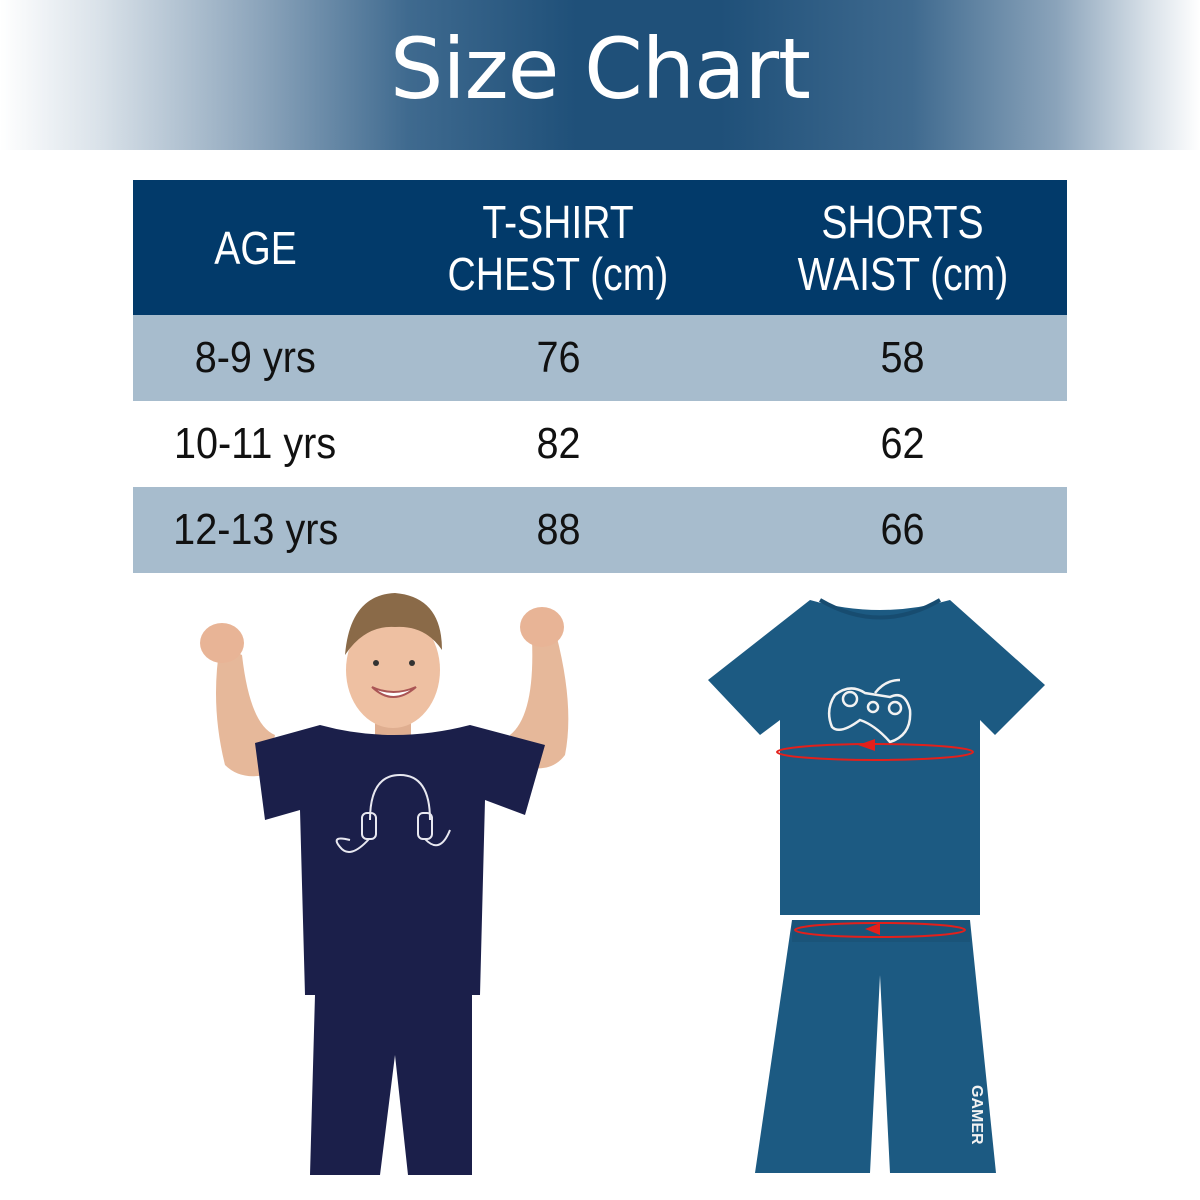  What do you see at coordinates (558, 443) in the screenshot?
I see `cell-chest: 82` at bounding box center [558, 443].